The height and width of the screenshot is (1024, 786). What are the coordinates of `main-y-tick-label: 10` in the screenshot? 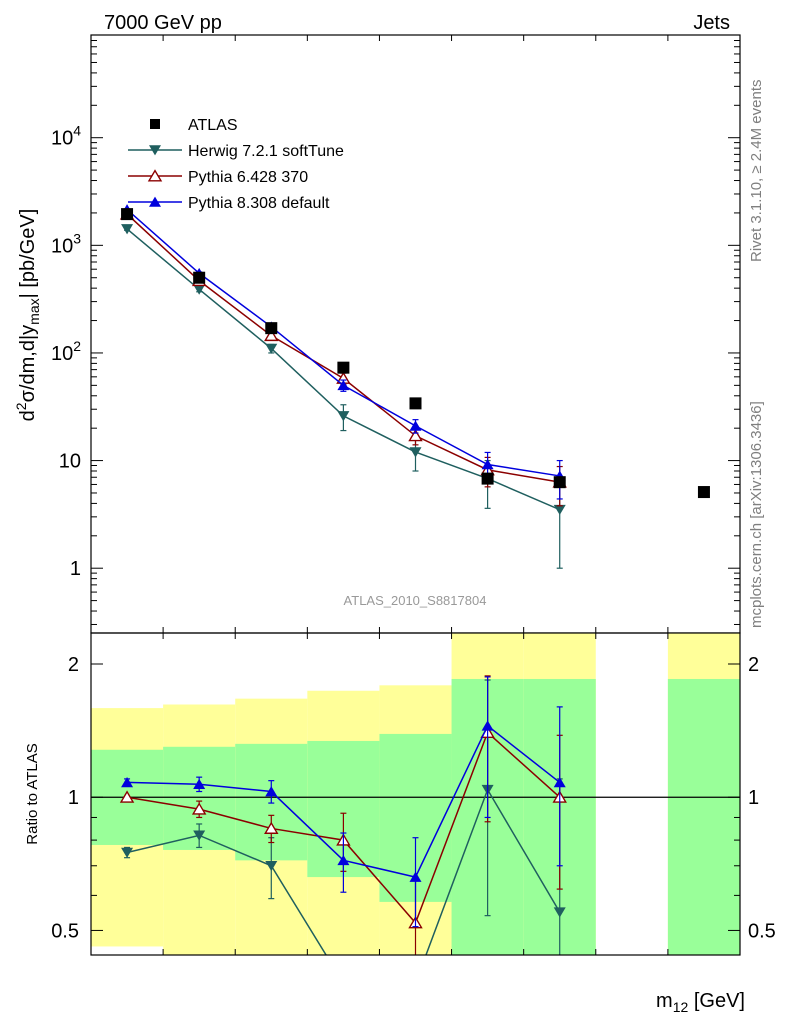 It's located at (70, 462).